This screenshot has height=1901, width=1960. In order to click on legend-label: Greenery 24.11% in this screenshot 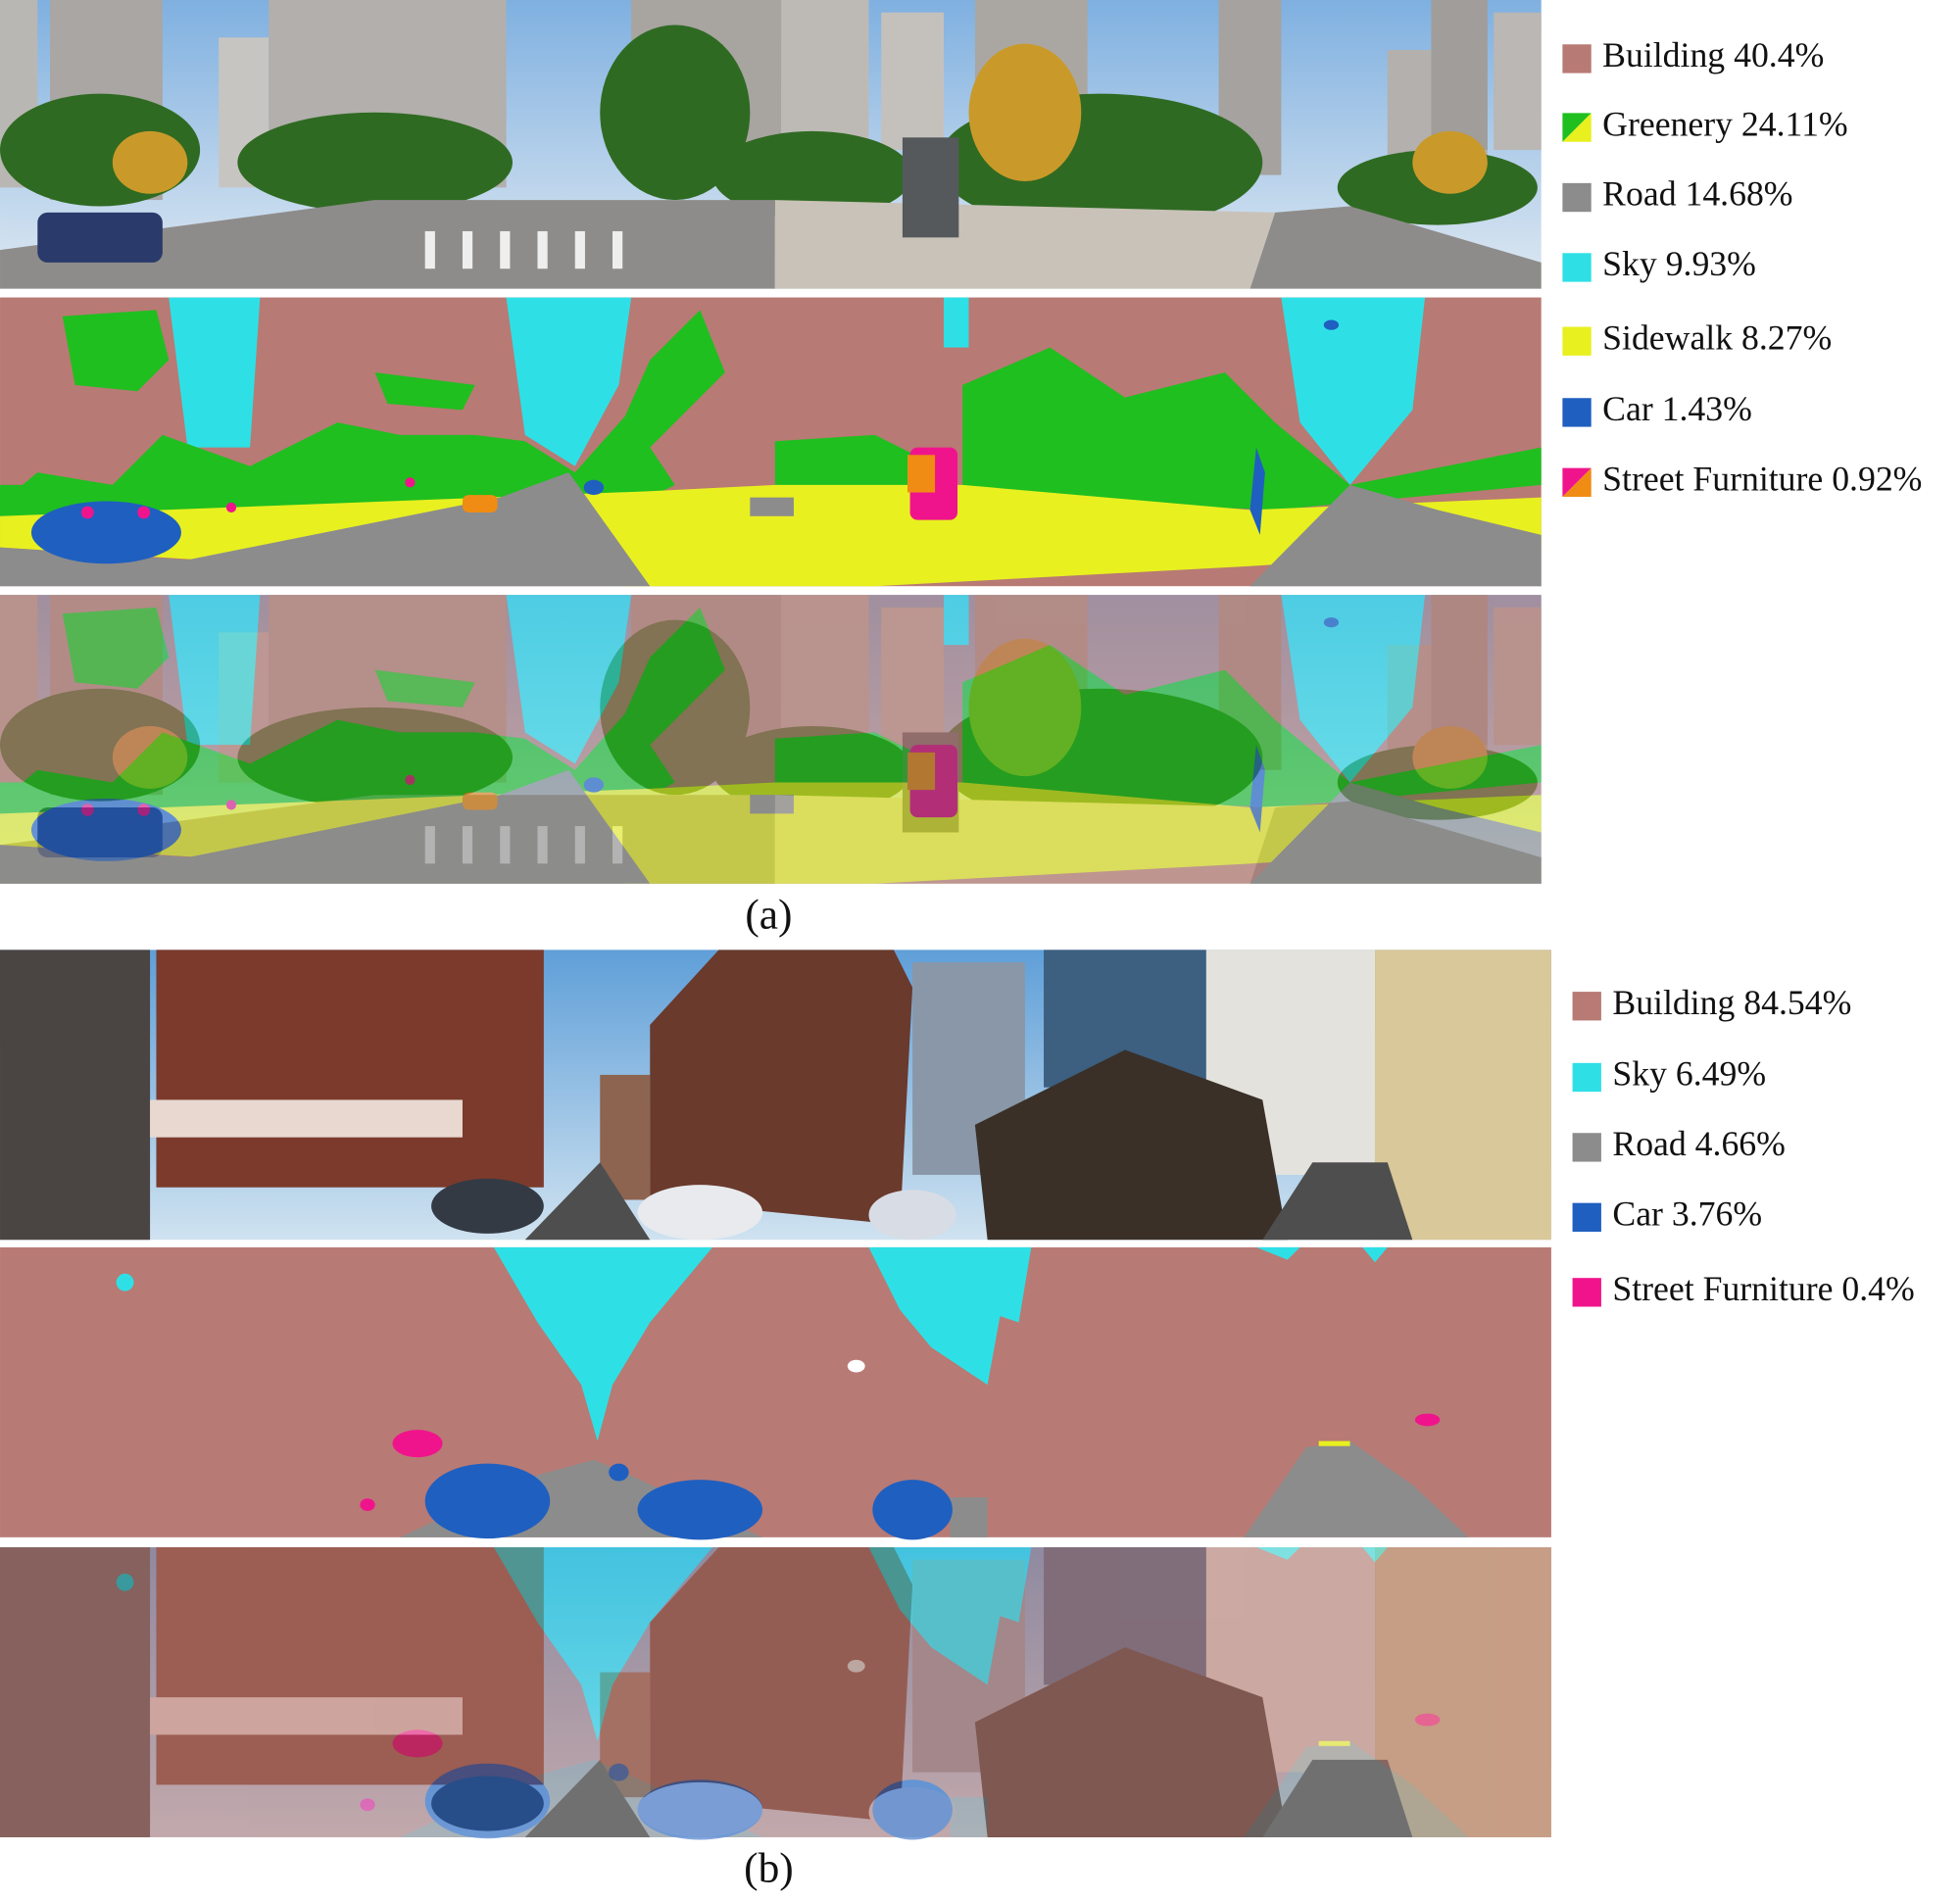, I will do `click(1724, 123)`.